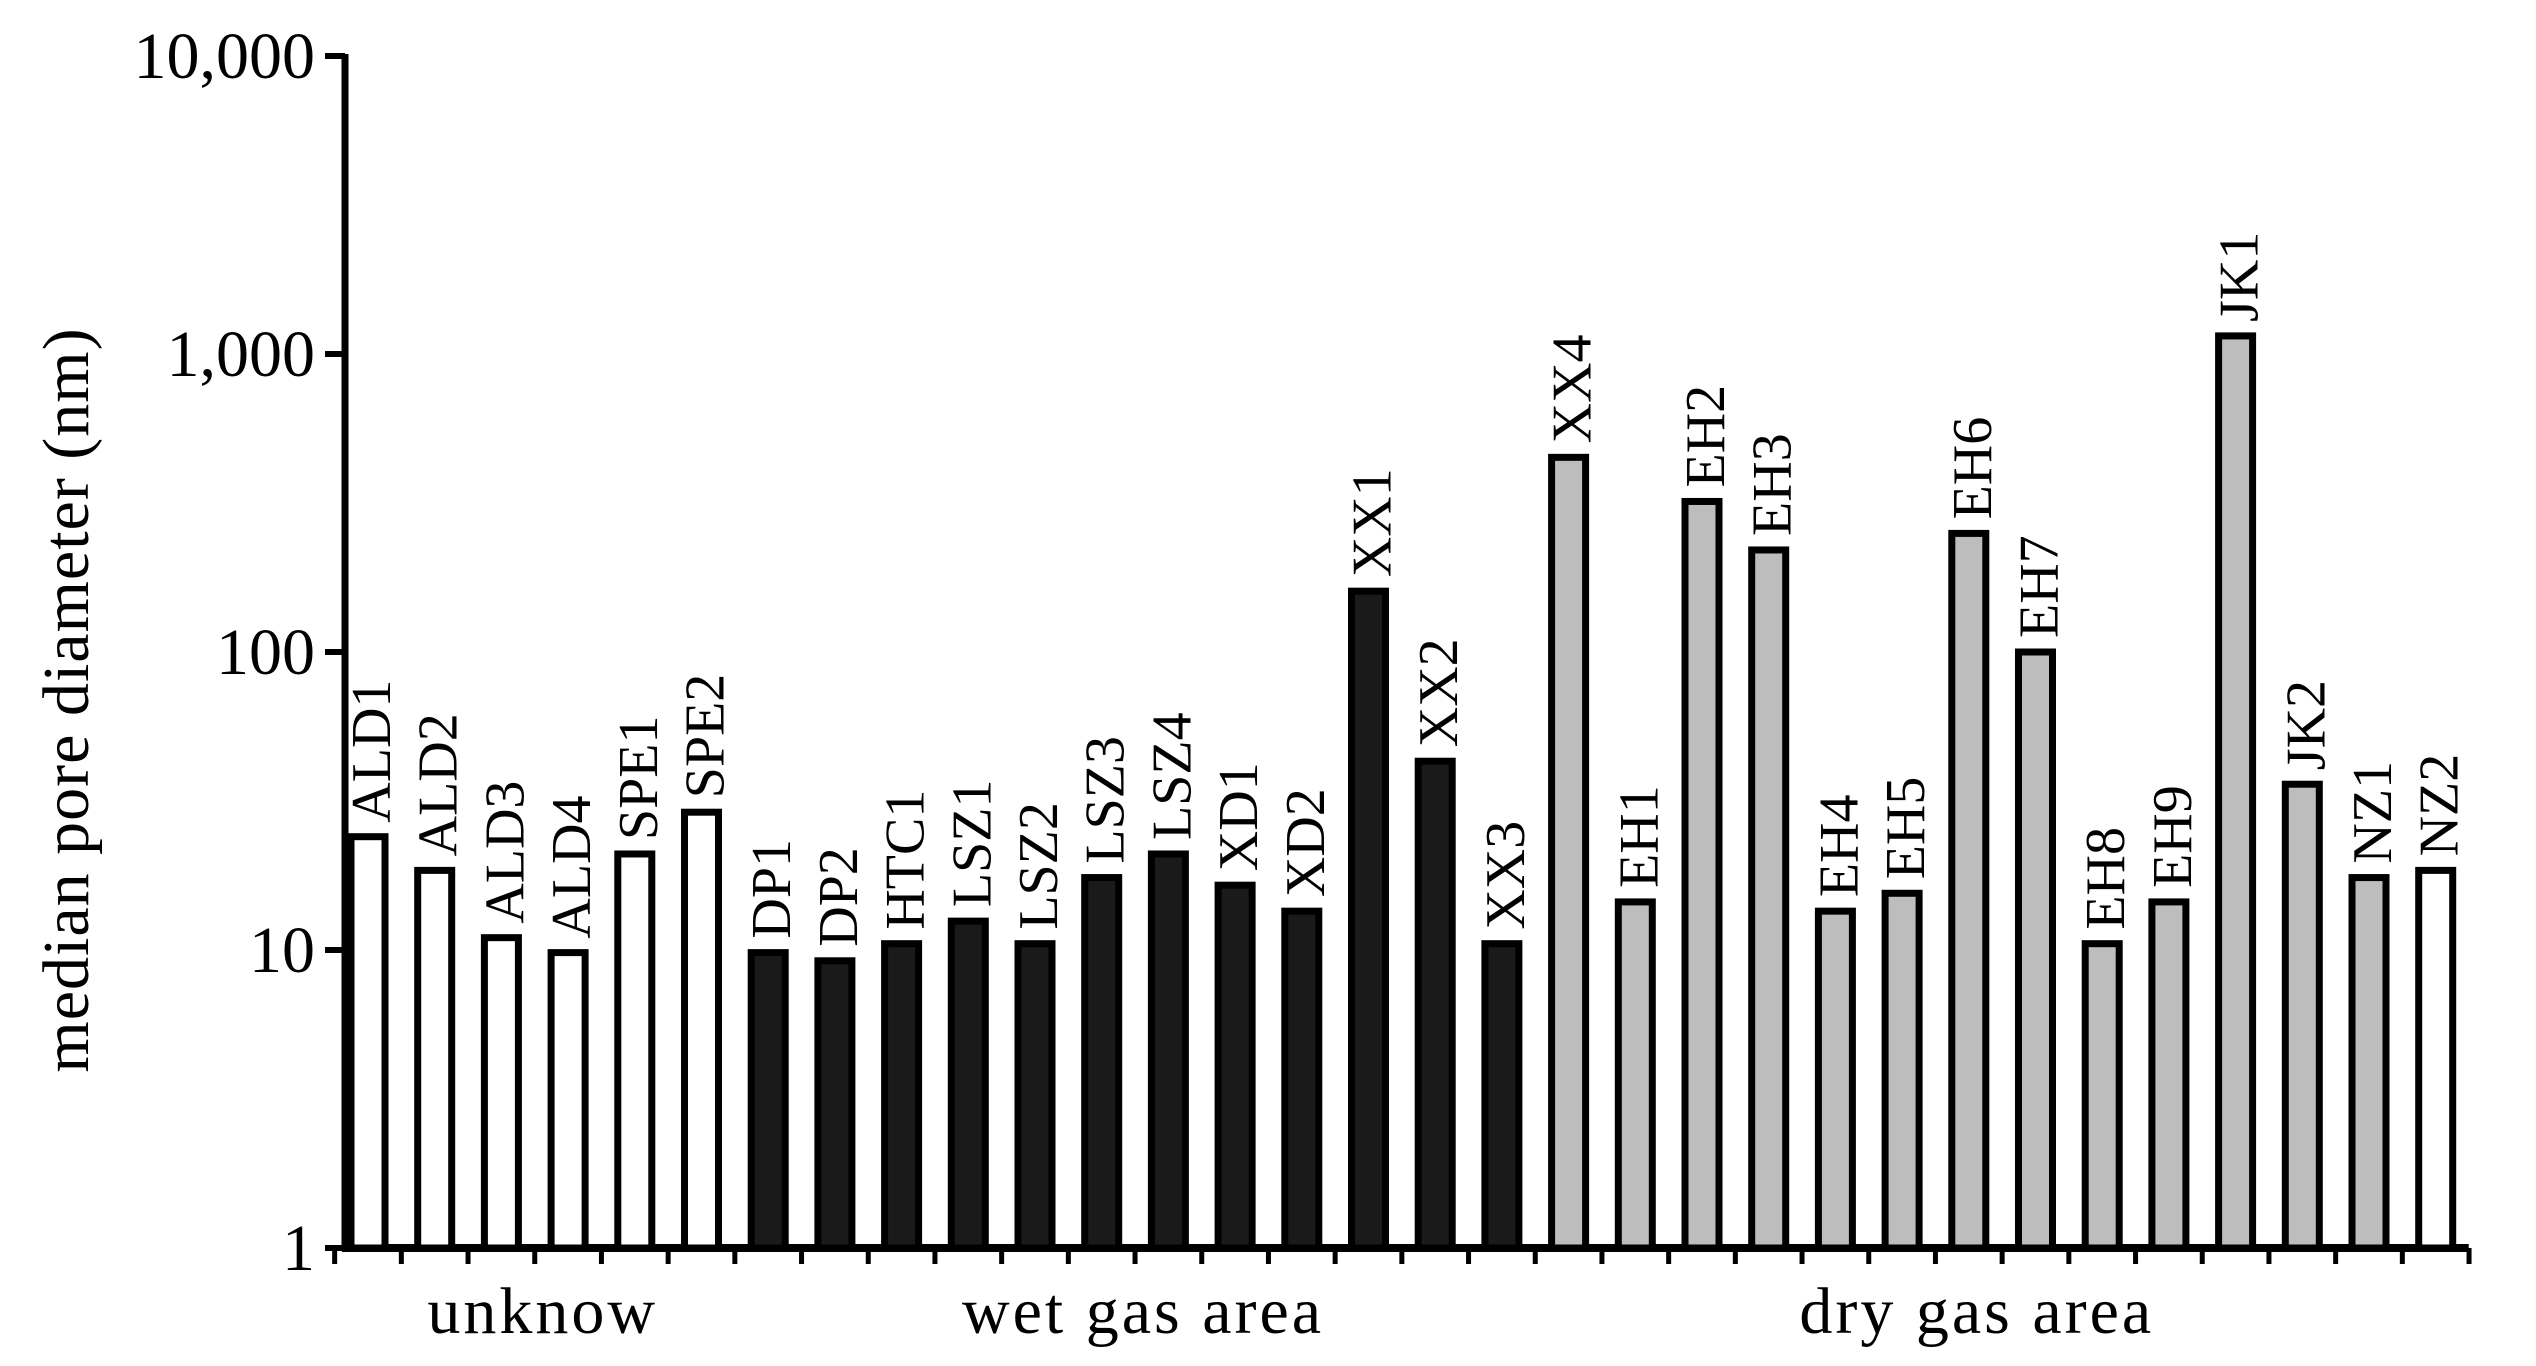 The width and height of the screenshot is (2536, 1366). Describe the element at coordinates (1969, 890) in the screenshot. I see `bar-eh6` at that location.